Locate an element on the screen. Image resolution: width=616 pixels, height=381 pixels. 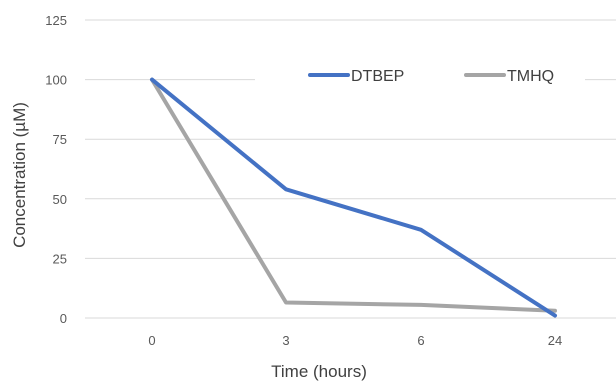
x-tick-label: 24 is located at coordinates (555, 340).